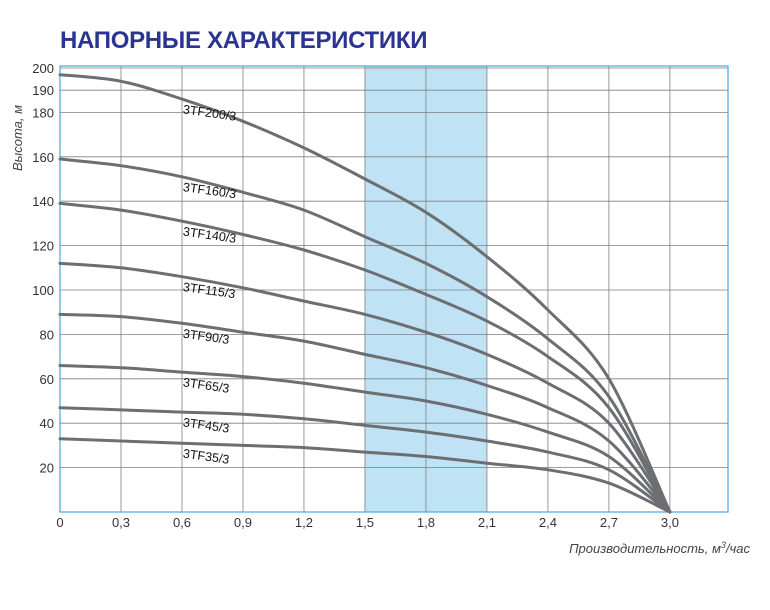 Image resolution: width=770 pixels, height=610 pixels. Describe the element at coordinates (670, 522) in the screenshot. I see `x-tick-label: 3,0` at that location.